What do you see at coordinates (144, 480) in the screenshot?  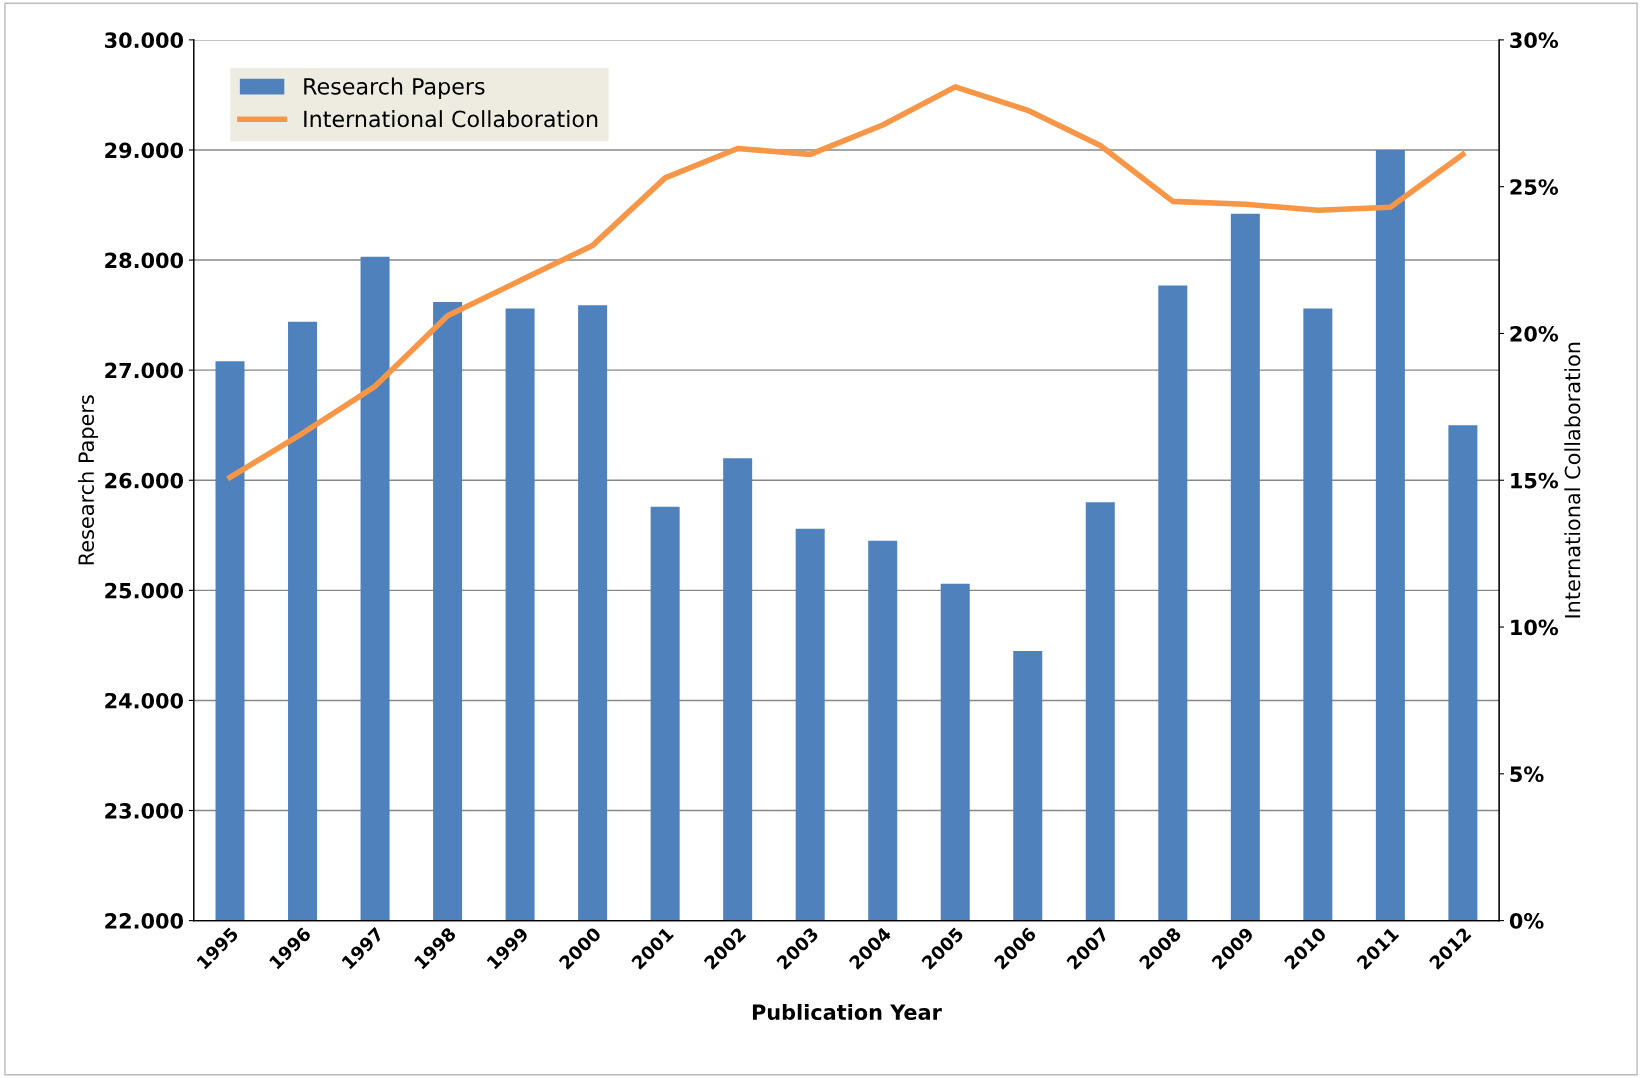 I see `y-tick-label: 26.000` at bounding box center [144, 480].